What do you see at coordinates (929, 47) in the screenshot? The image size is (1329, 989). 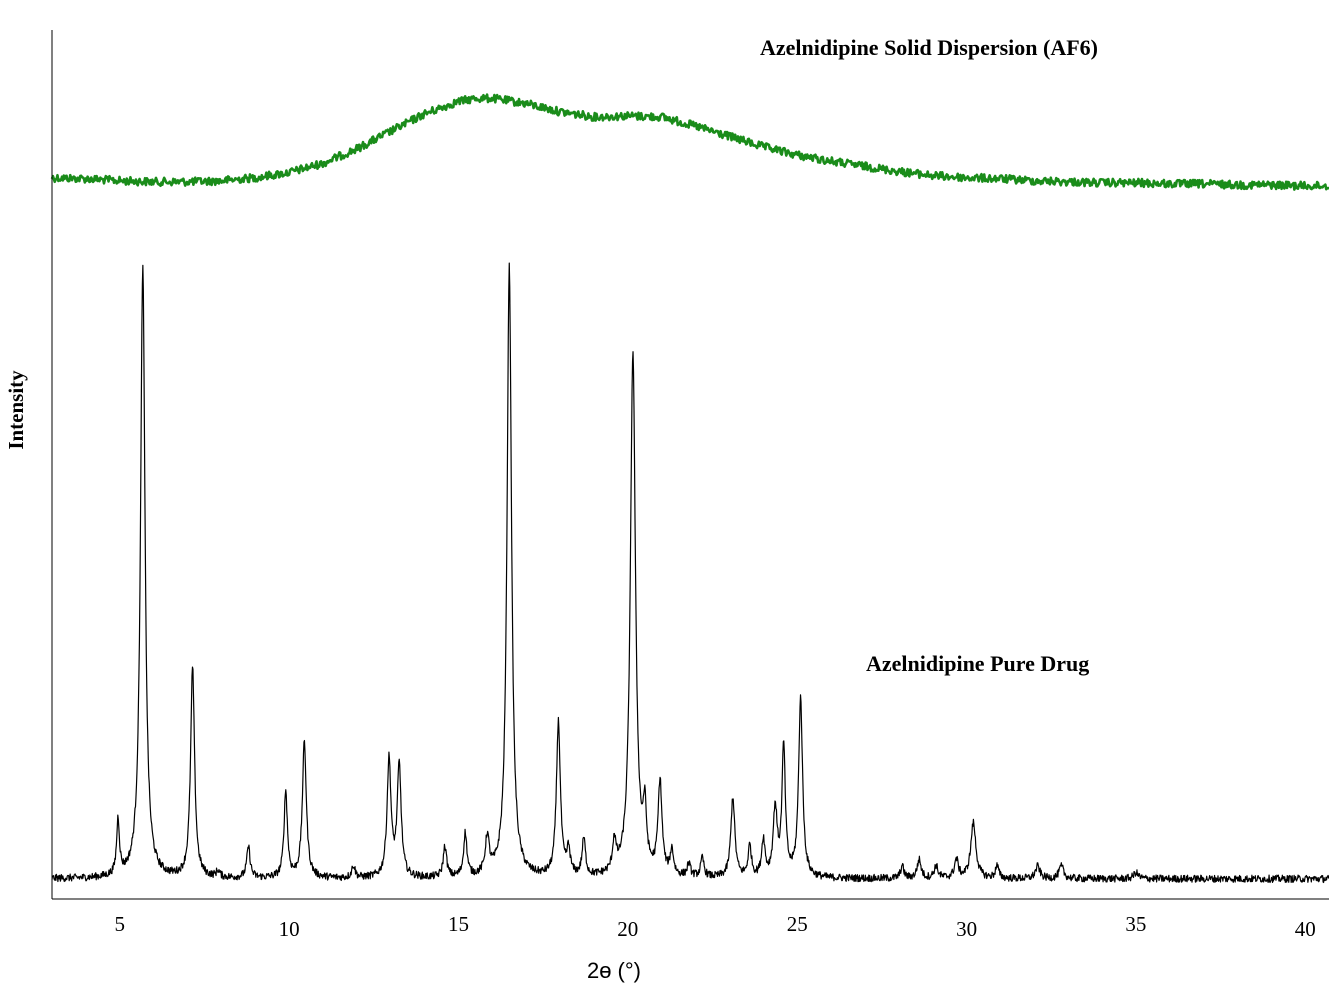 I see `annotation-solid-dispersion: Azelnidipine Solid Dispersion (AF6)` at bounding box center [929, 47].